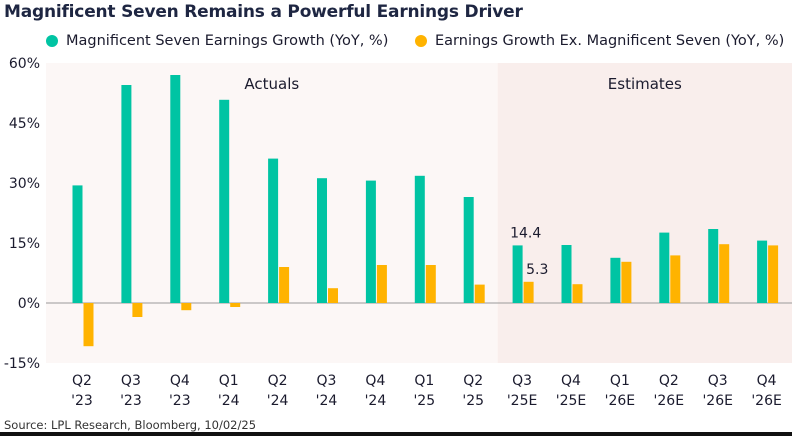 The image size is (792, 436). Describe the element at coordinates (271, 84) in the screenshot. I see `region-label-actuals: Actuals` at that location.